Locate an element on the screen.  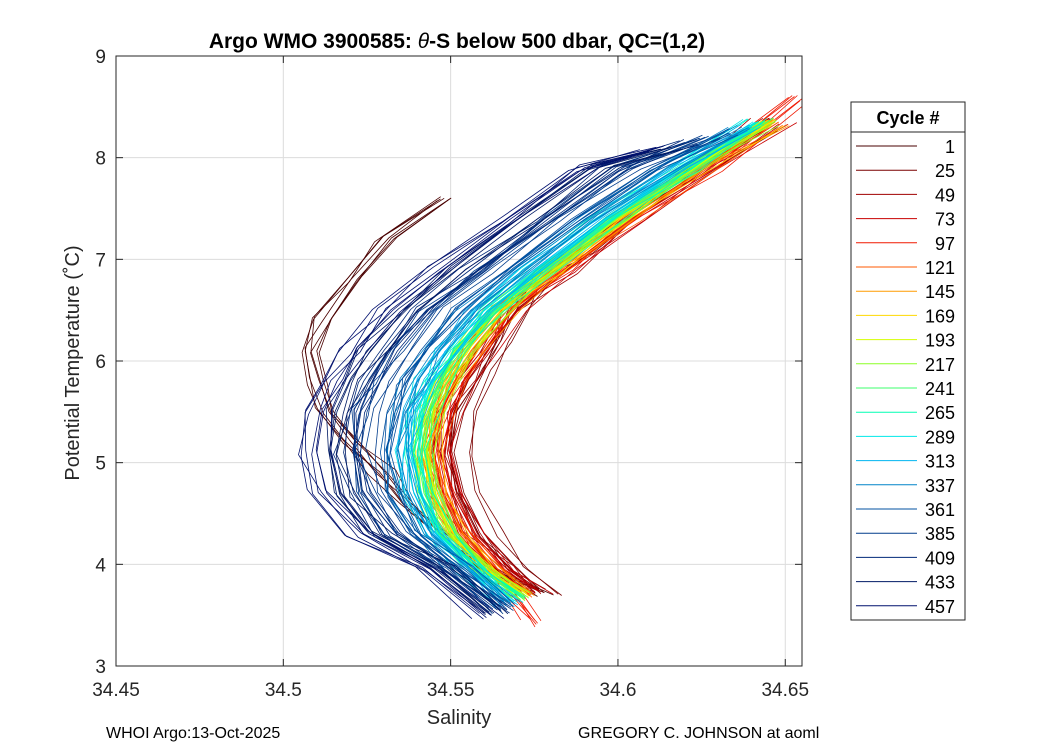
x-tick-label: 34.65 is located at coordinates (785, 690).